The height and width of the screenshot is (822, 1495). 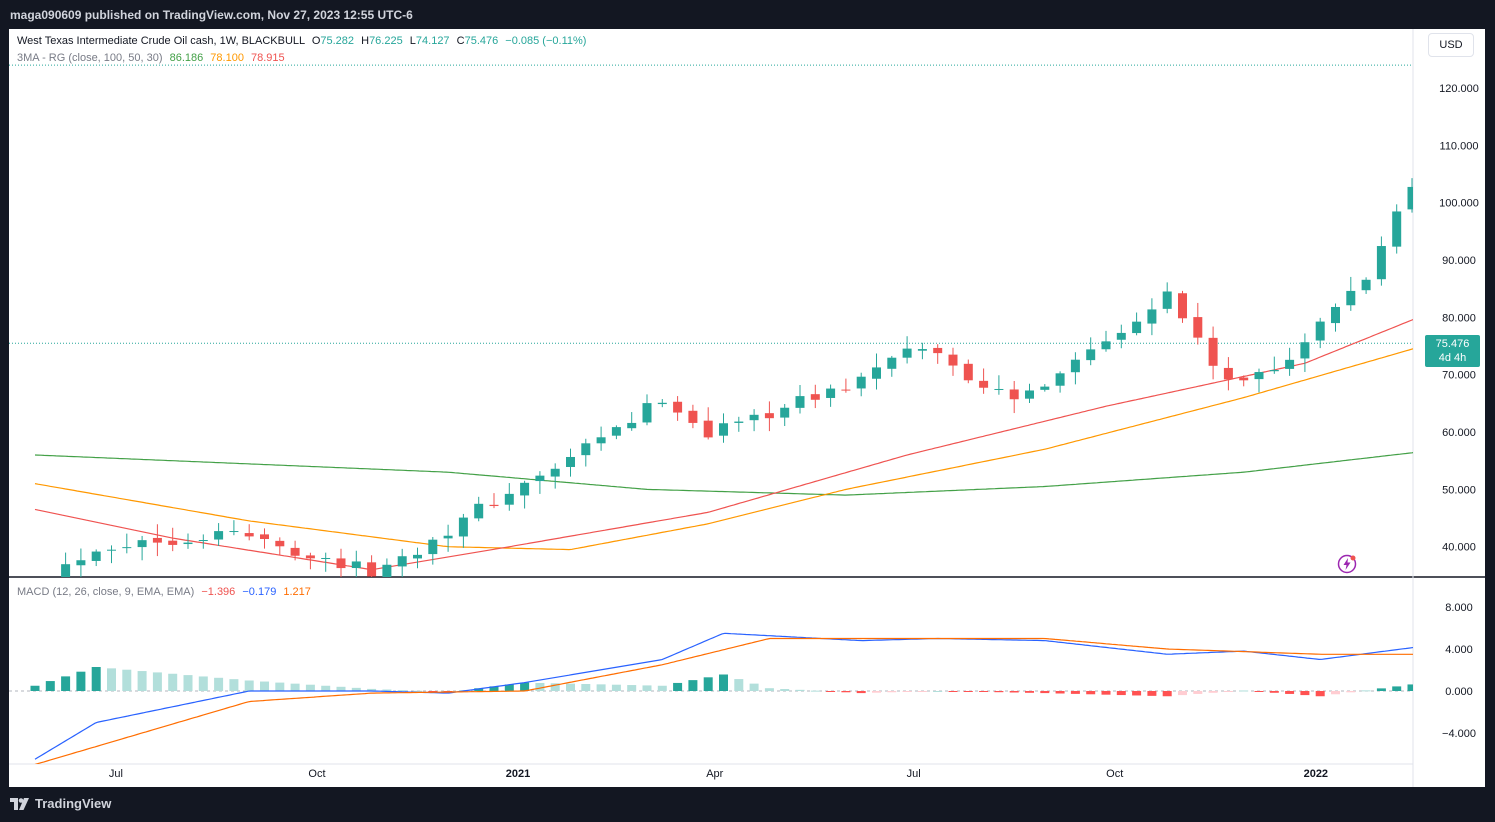 I want to click on ma100-value: 86.186, so click(x=186, y=58).